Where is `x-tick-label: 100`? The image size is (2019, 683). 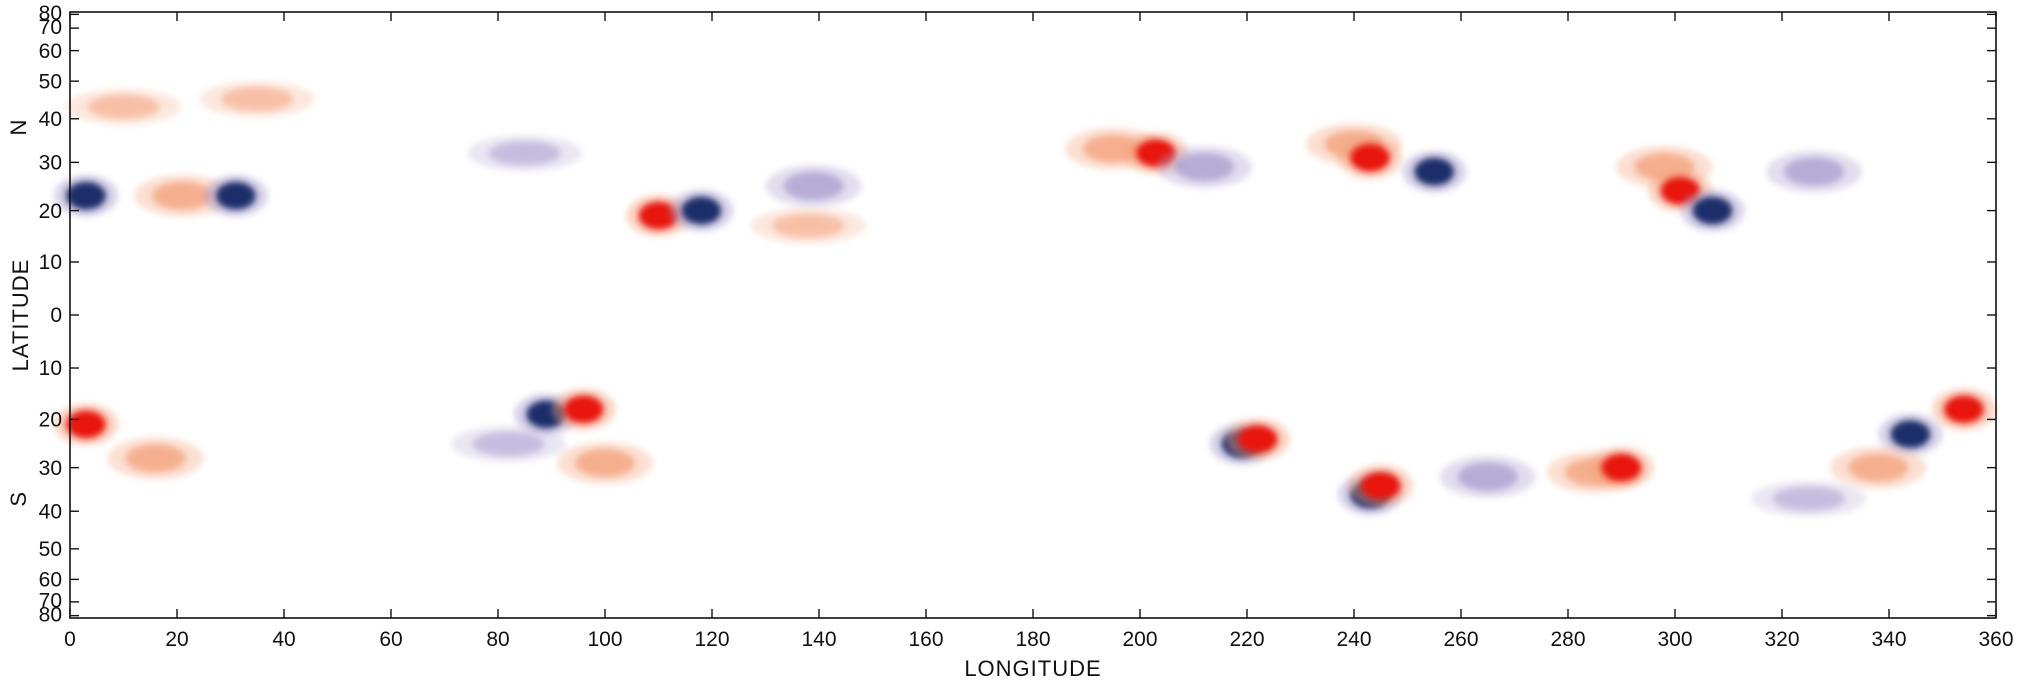 x-tick-label: 100 is located at coordinates (604, 639).